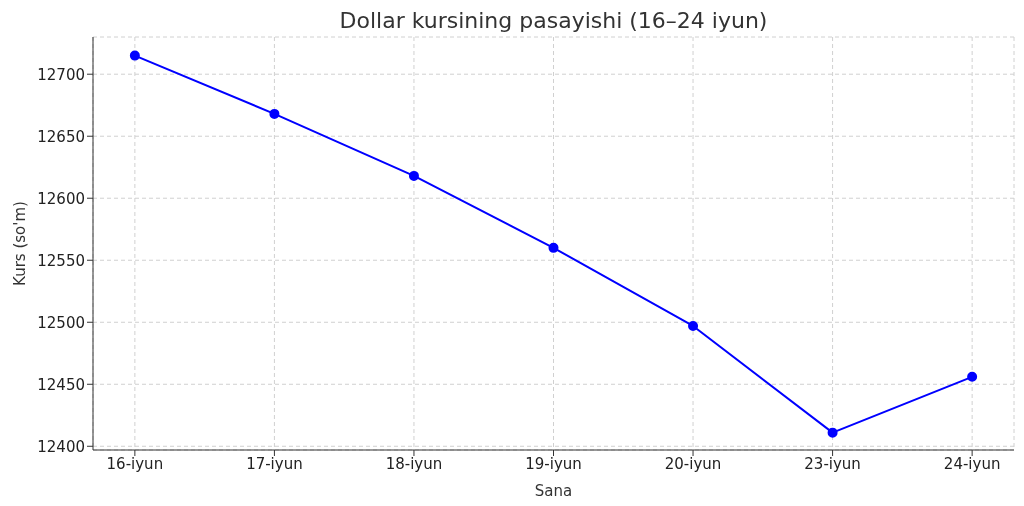 The height and width of the screenshot is (506, 1024). What do you see at coordinates (135, 463) in the screenshot?
I see `x-tick-label: 16-iyun` at bounding box center [135, 463].